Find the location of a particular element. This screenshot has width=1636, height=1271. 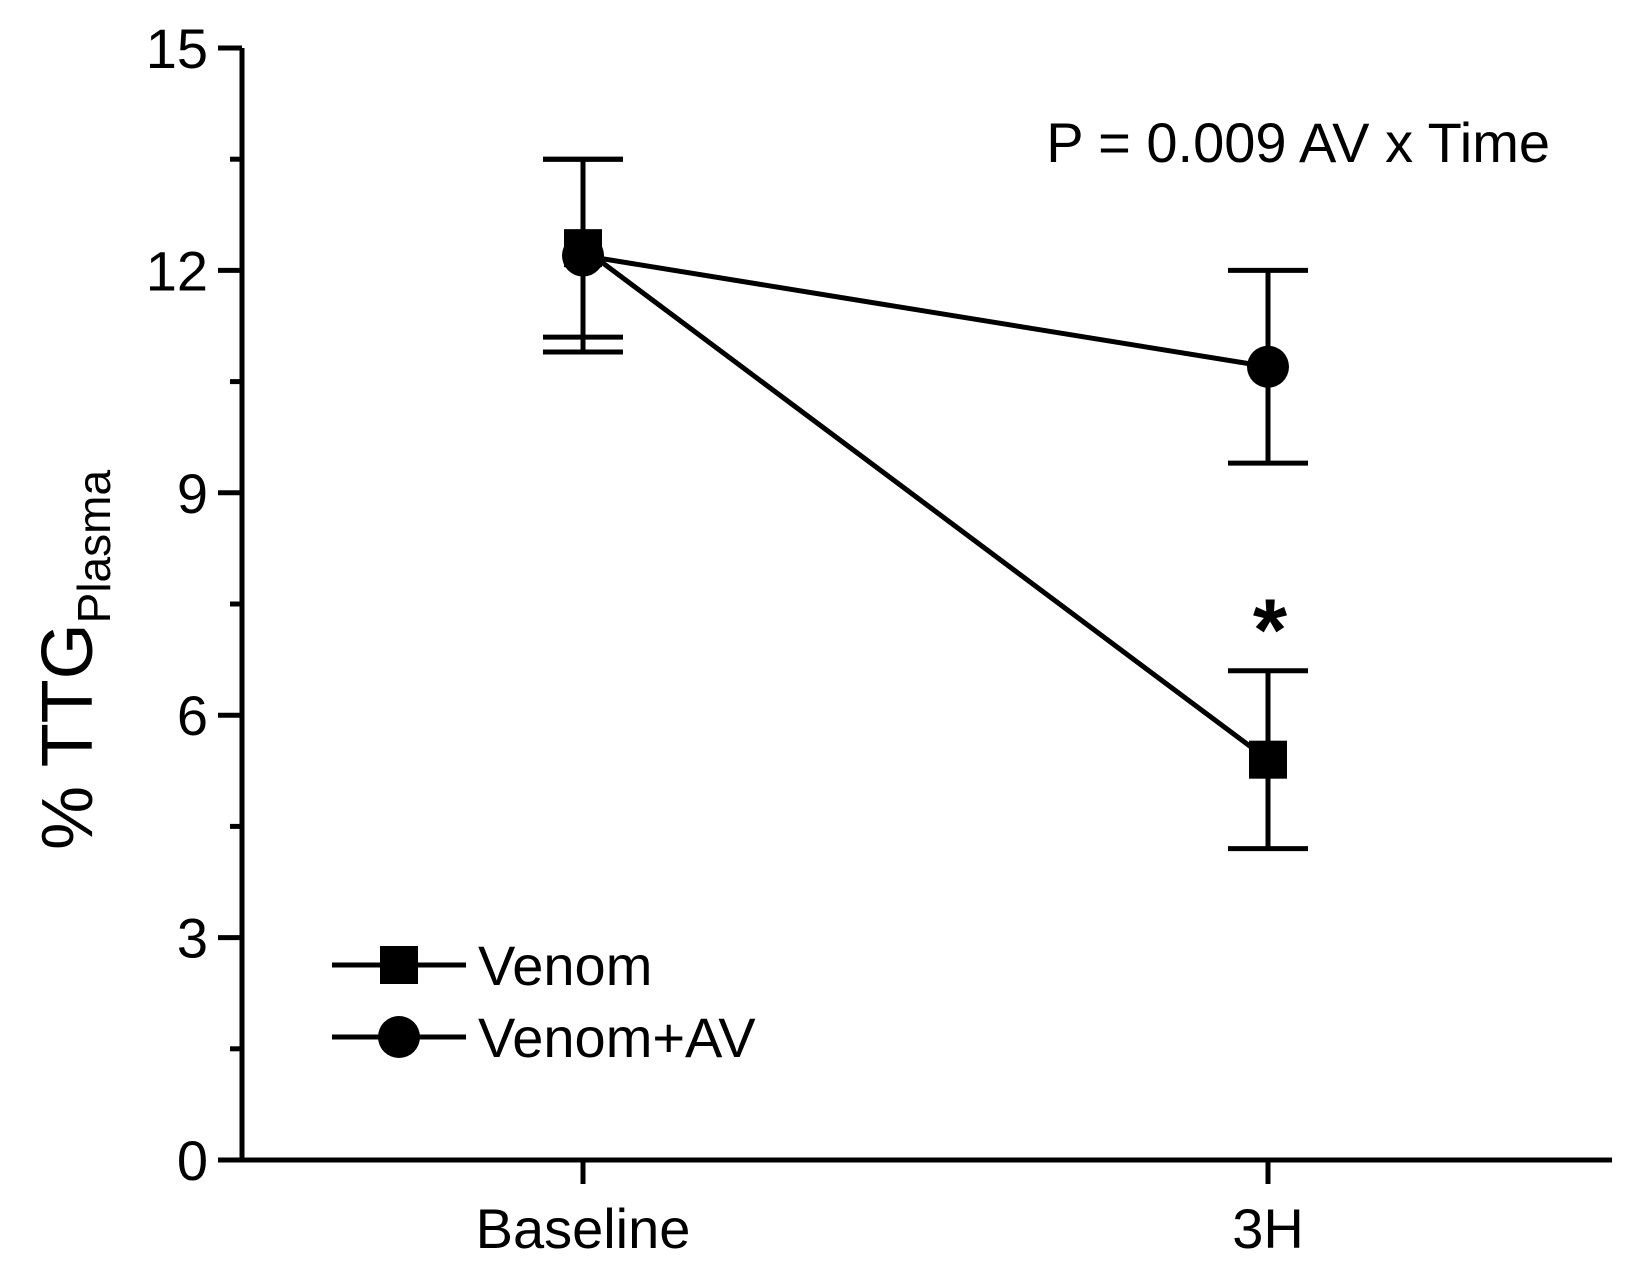

legend-item-0: Venom is located at coordinates (492, 965).